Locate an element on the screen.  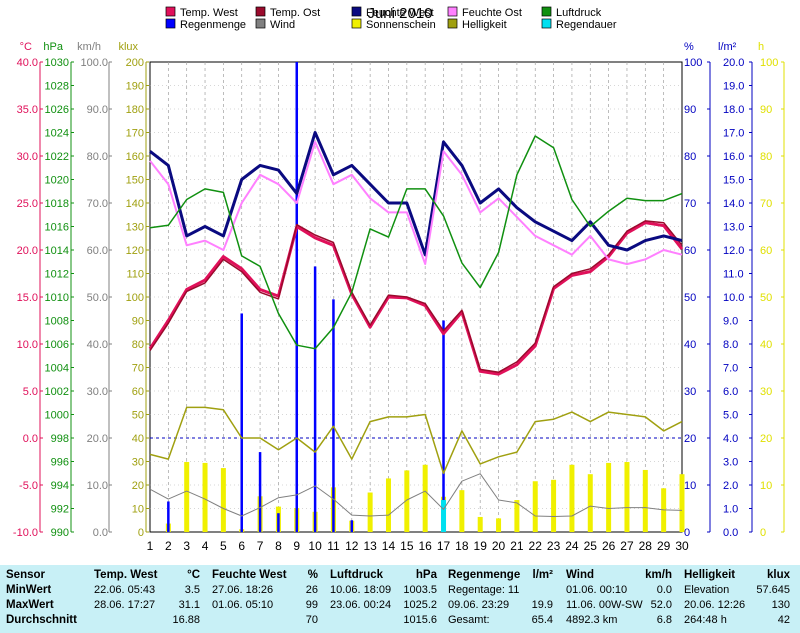
sun-axis-tick-label: 10 is located at coordinates (766, 486).